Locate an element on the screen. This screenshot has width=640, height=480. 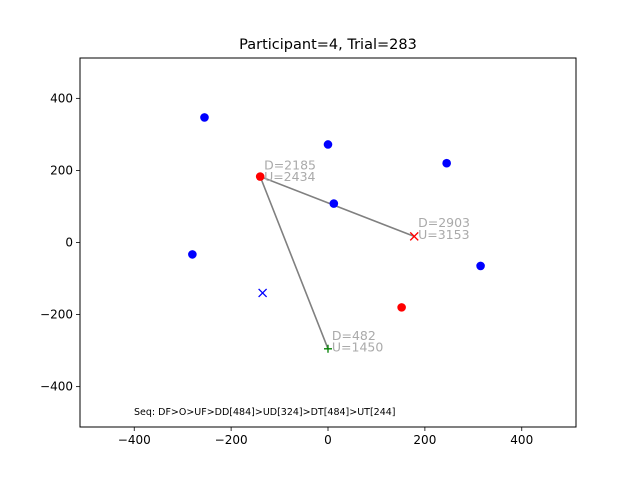
annotation-label: D=2185 is located at coordinates (290, 164).